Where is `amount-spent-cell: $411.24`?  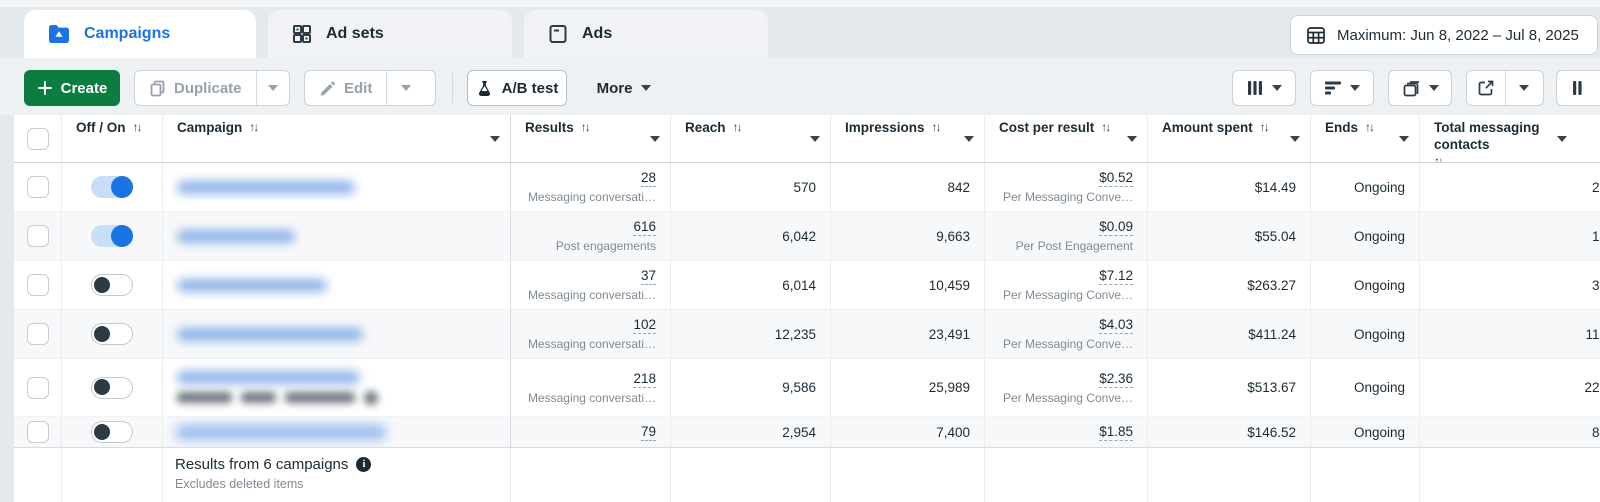
amount-spent-cell: $411.24 is located at coordinates (1229, 334).